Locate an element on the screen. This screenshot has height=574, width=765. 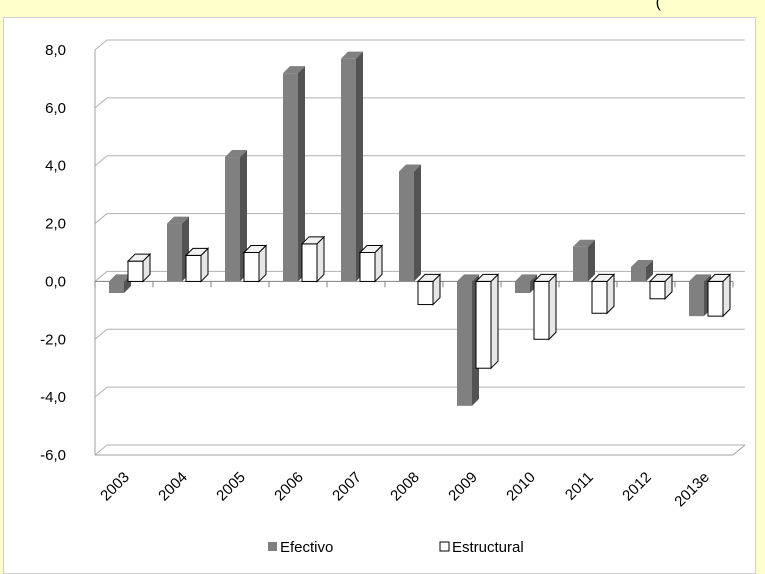
floor-side-line is located at coordinates (739, 450).